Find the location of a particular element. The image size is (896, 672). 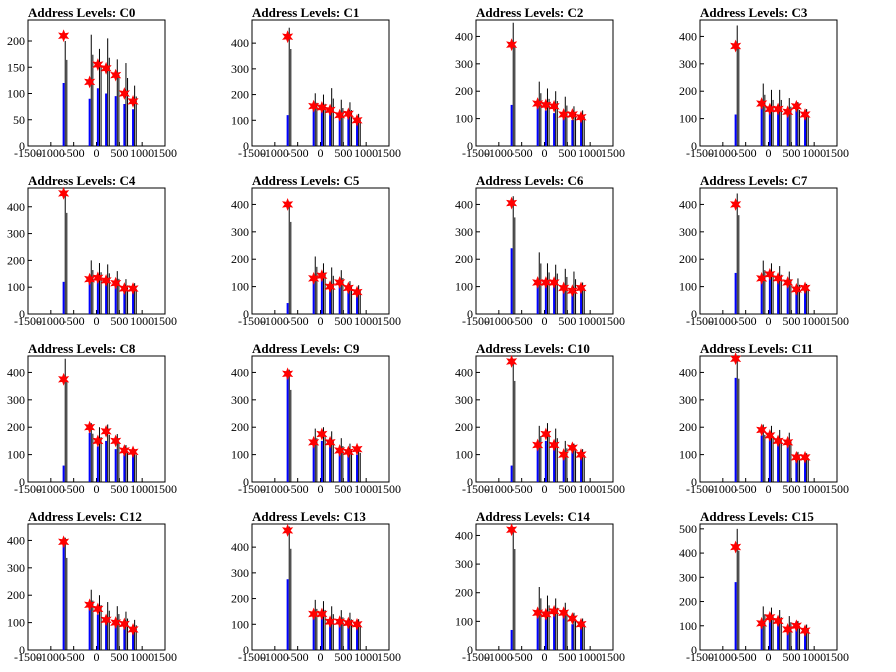

chart-title: Address Levels: C11 is located at coordinates (757, 348).